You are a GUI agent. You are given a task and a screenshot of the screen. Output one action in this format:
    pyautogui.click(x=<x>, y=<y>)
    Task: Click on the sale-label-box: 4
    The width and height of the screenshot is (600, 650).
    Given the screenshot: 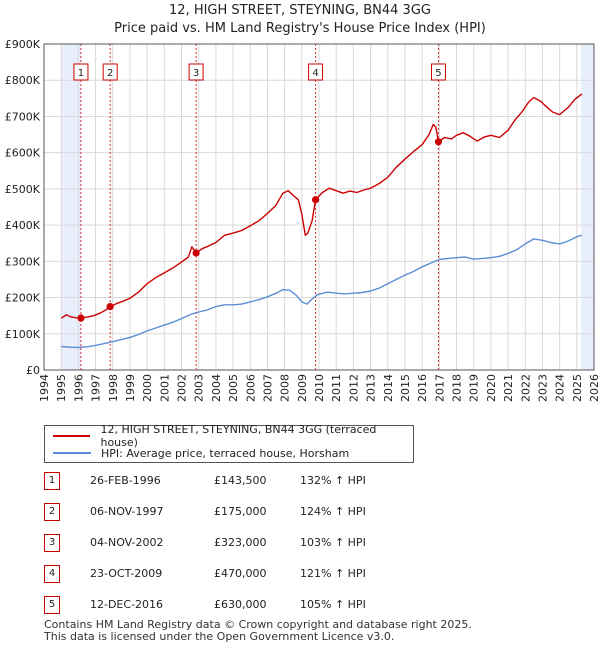 What is the action you would take?
    pyautogui.click(x=316, y=72)
    